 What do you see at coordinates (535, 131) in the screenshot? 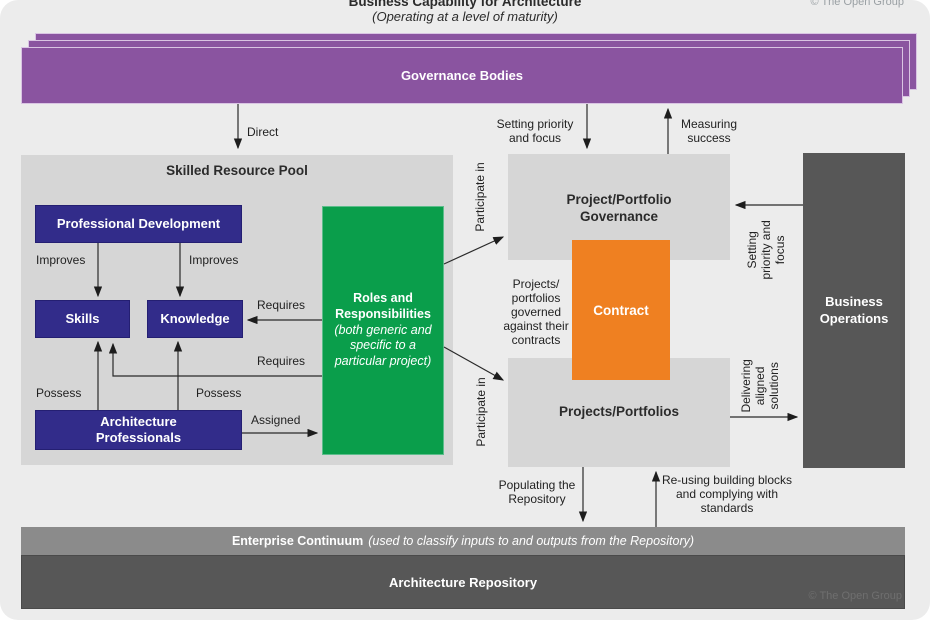
I see `label-setting-priority-top: Setting priority and focus` at bounding box center [535, 131].